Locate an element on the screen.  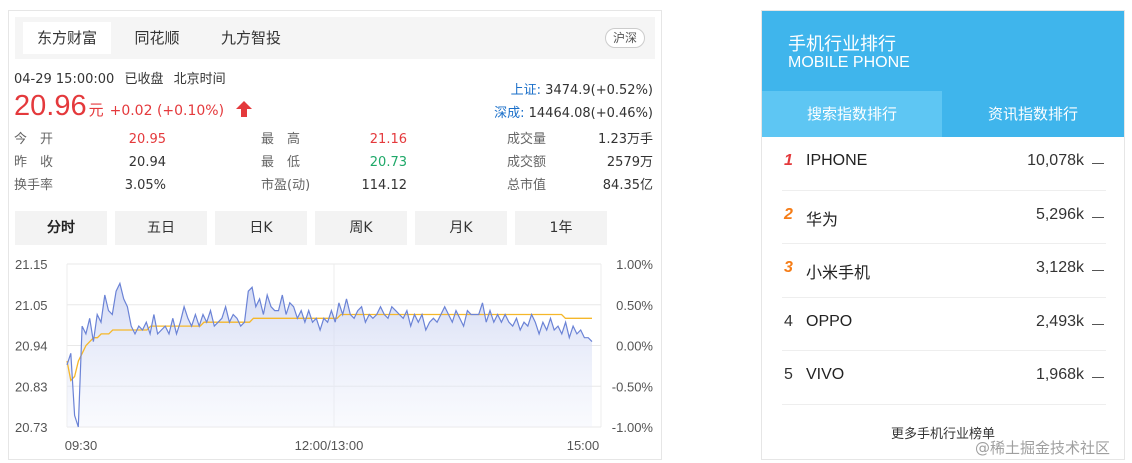
stat-value: 114.12 is located at coordinates (384, 185).